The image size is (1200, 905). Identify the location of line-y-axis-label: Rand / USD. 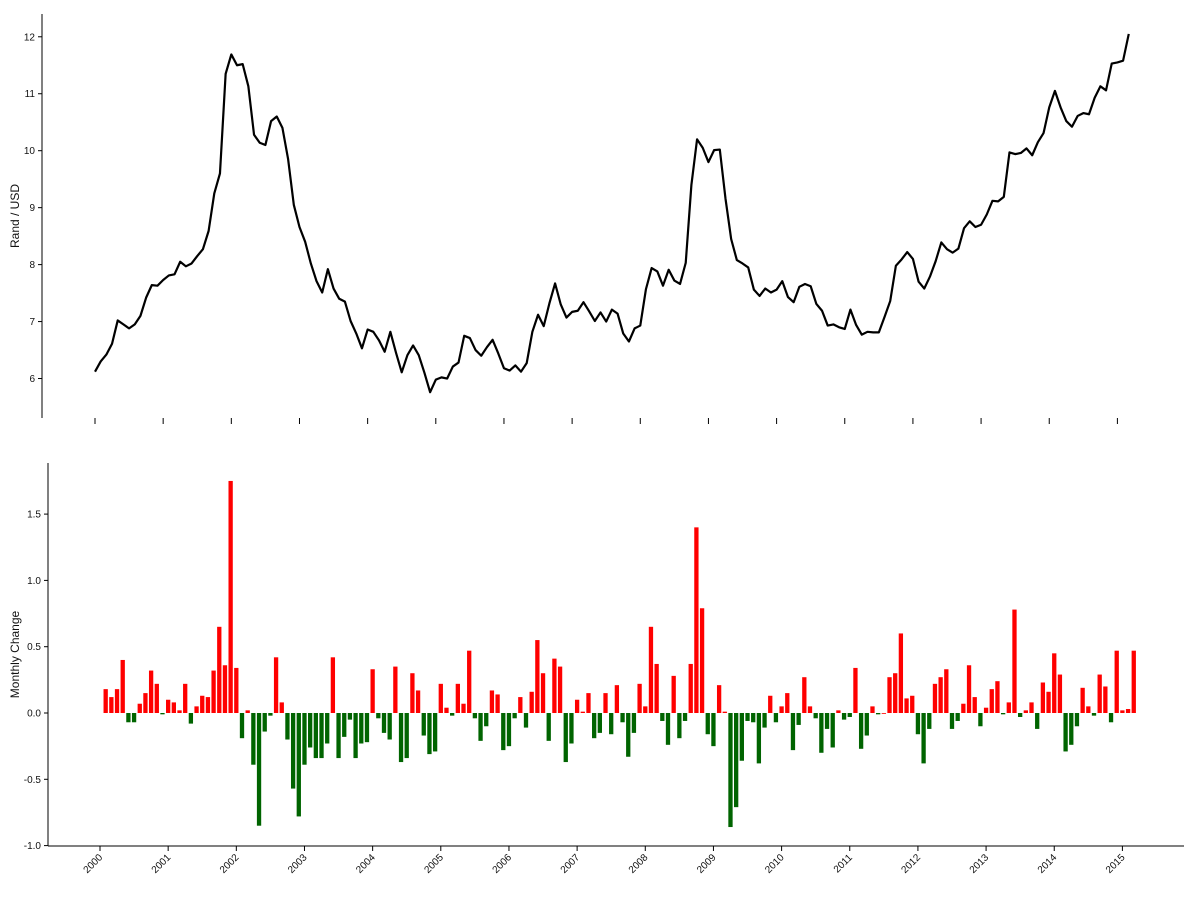
(15, 216).